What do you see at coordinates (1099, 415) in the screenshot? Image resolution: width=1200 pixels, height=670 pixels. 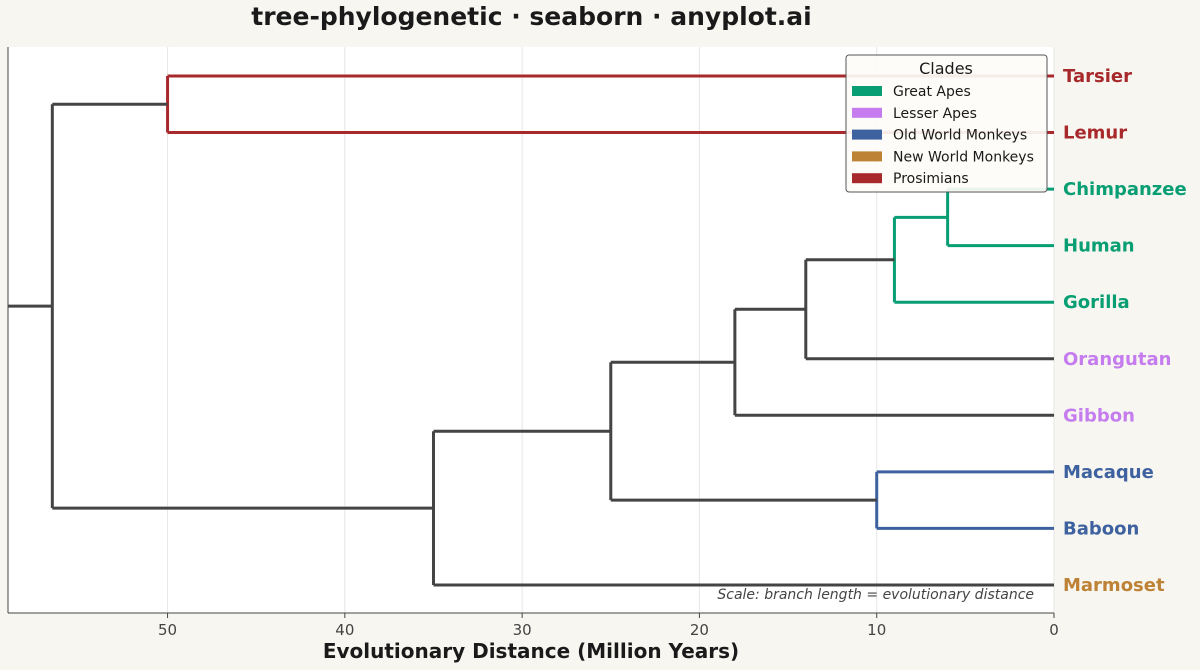 I see `leaf-label: Gibbon` at bounding box center [1099, 415].